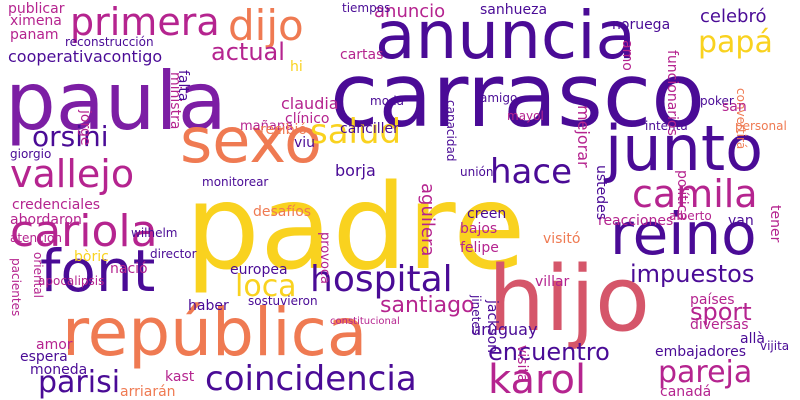 Image resolution: width=800 pixels, height=400 pixels. What do you see at coordinates (666, 126) in the screenshot?
I see `cloud-word-intenta: intenta` at bounding box center [666, 126].